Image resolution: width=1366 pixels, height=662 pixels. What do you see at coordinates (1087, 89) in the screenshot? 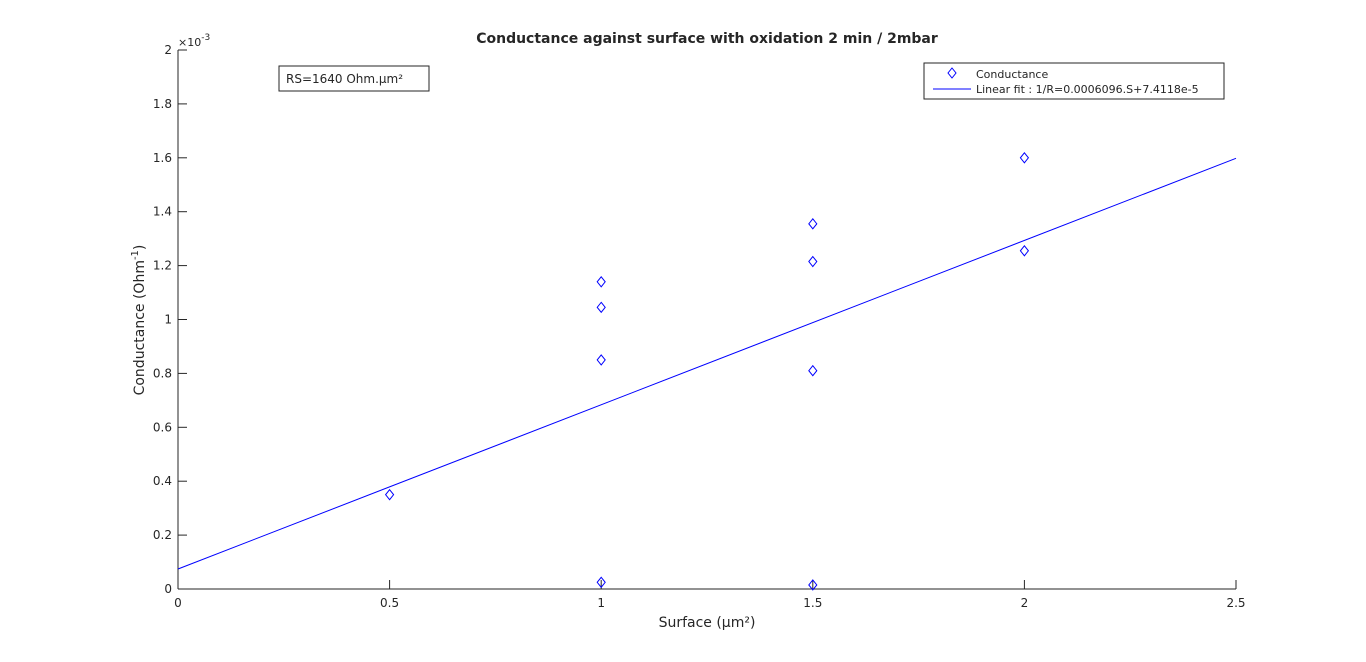
I see `legend-label-linear-fit: Linear fit : 1/R=0.0006096.S+7.4118e-5` at bounding box center [1087, 89].